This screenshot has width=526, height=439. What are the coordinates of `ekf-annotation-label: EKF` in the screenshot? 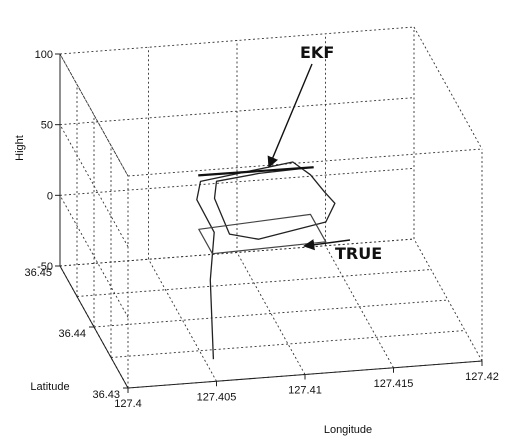 It's located at (317, 52).